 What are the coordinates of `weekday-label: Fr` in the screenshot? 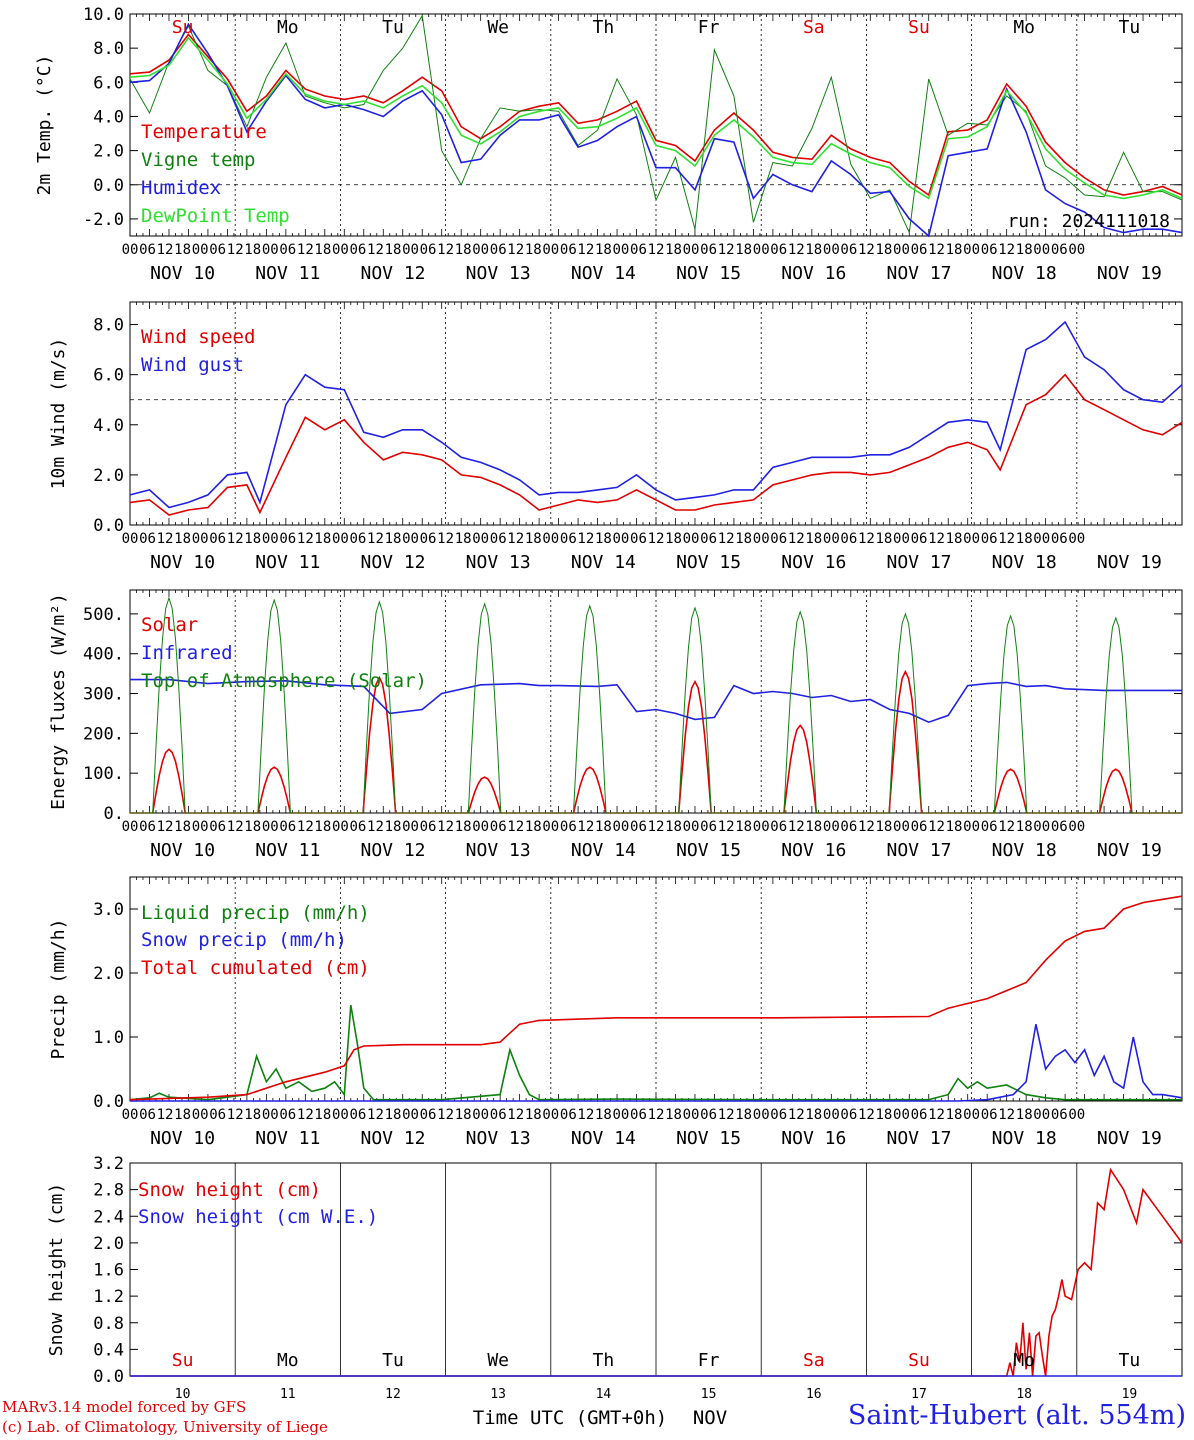 It's located at (709, 27).